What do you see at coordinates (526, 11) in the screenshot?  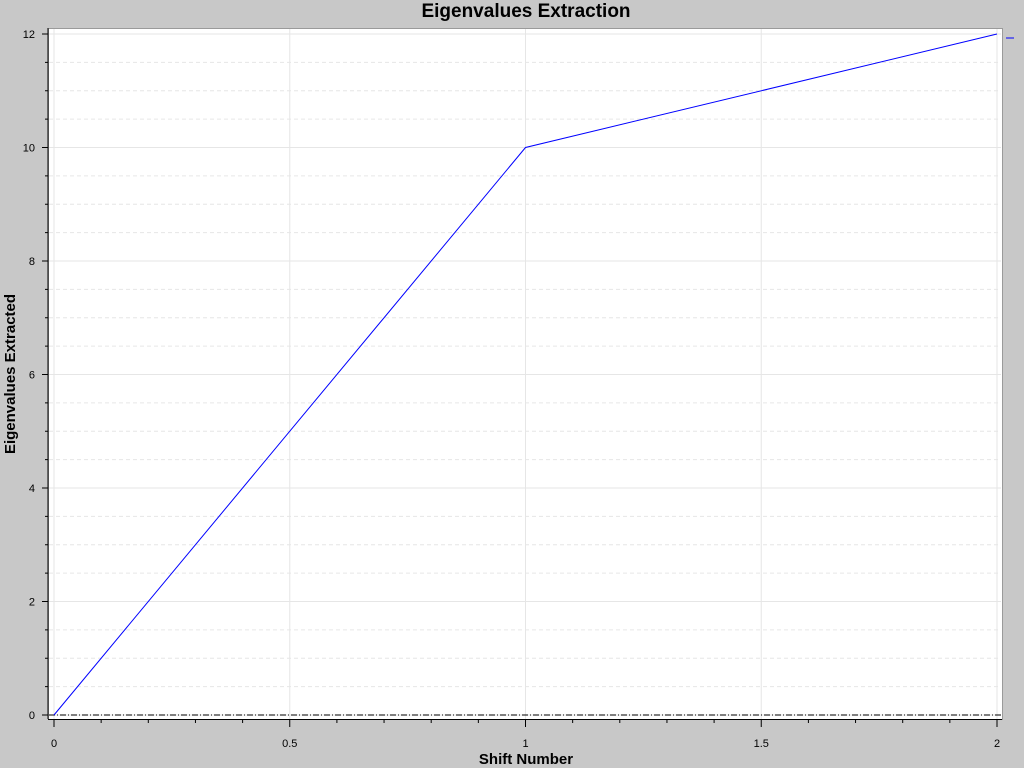 I see `chart-title: Eigenvalues Extraction` at bounding box center [526, 11].